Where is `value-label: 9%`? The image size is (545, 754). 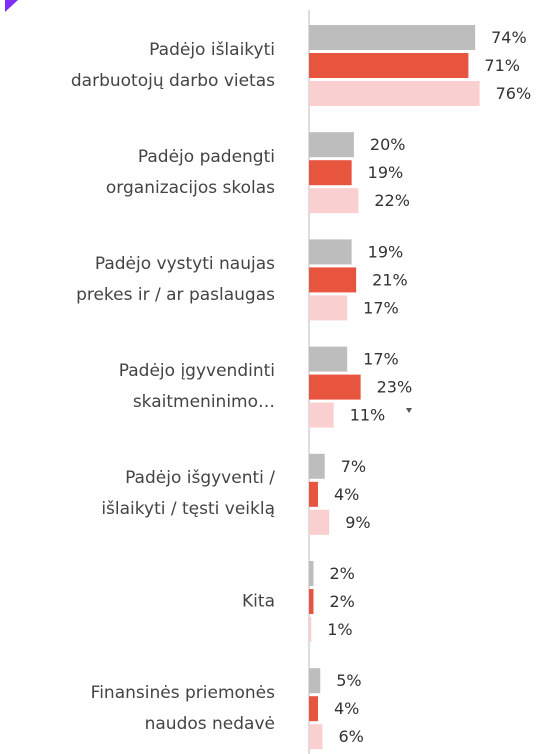 value-label: 9% is located at coordinates (357, 522).